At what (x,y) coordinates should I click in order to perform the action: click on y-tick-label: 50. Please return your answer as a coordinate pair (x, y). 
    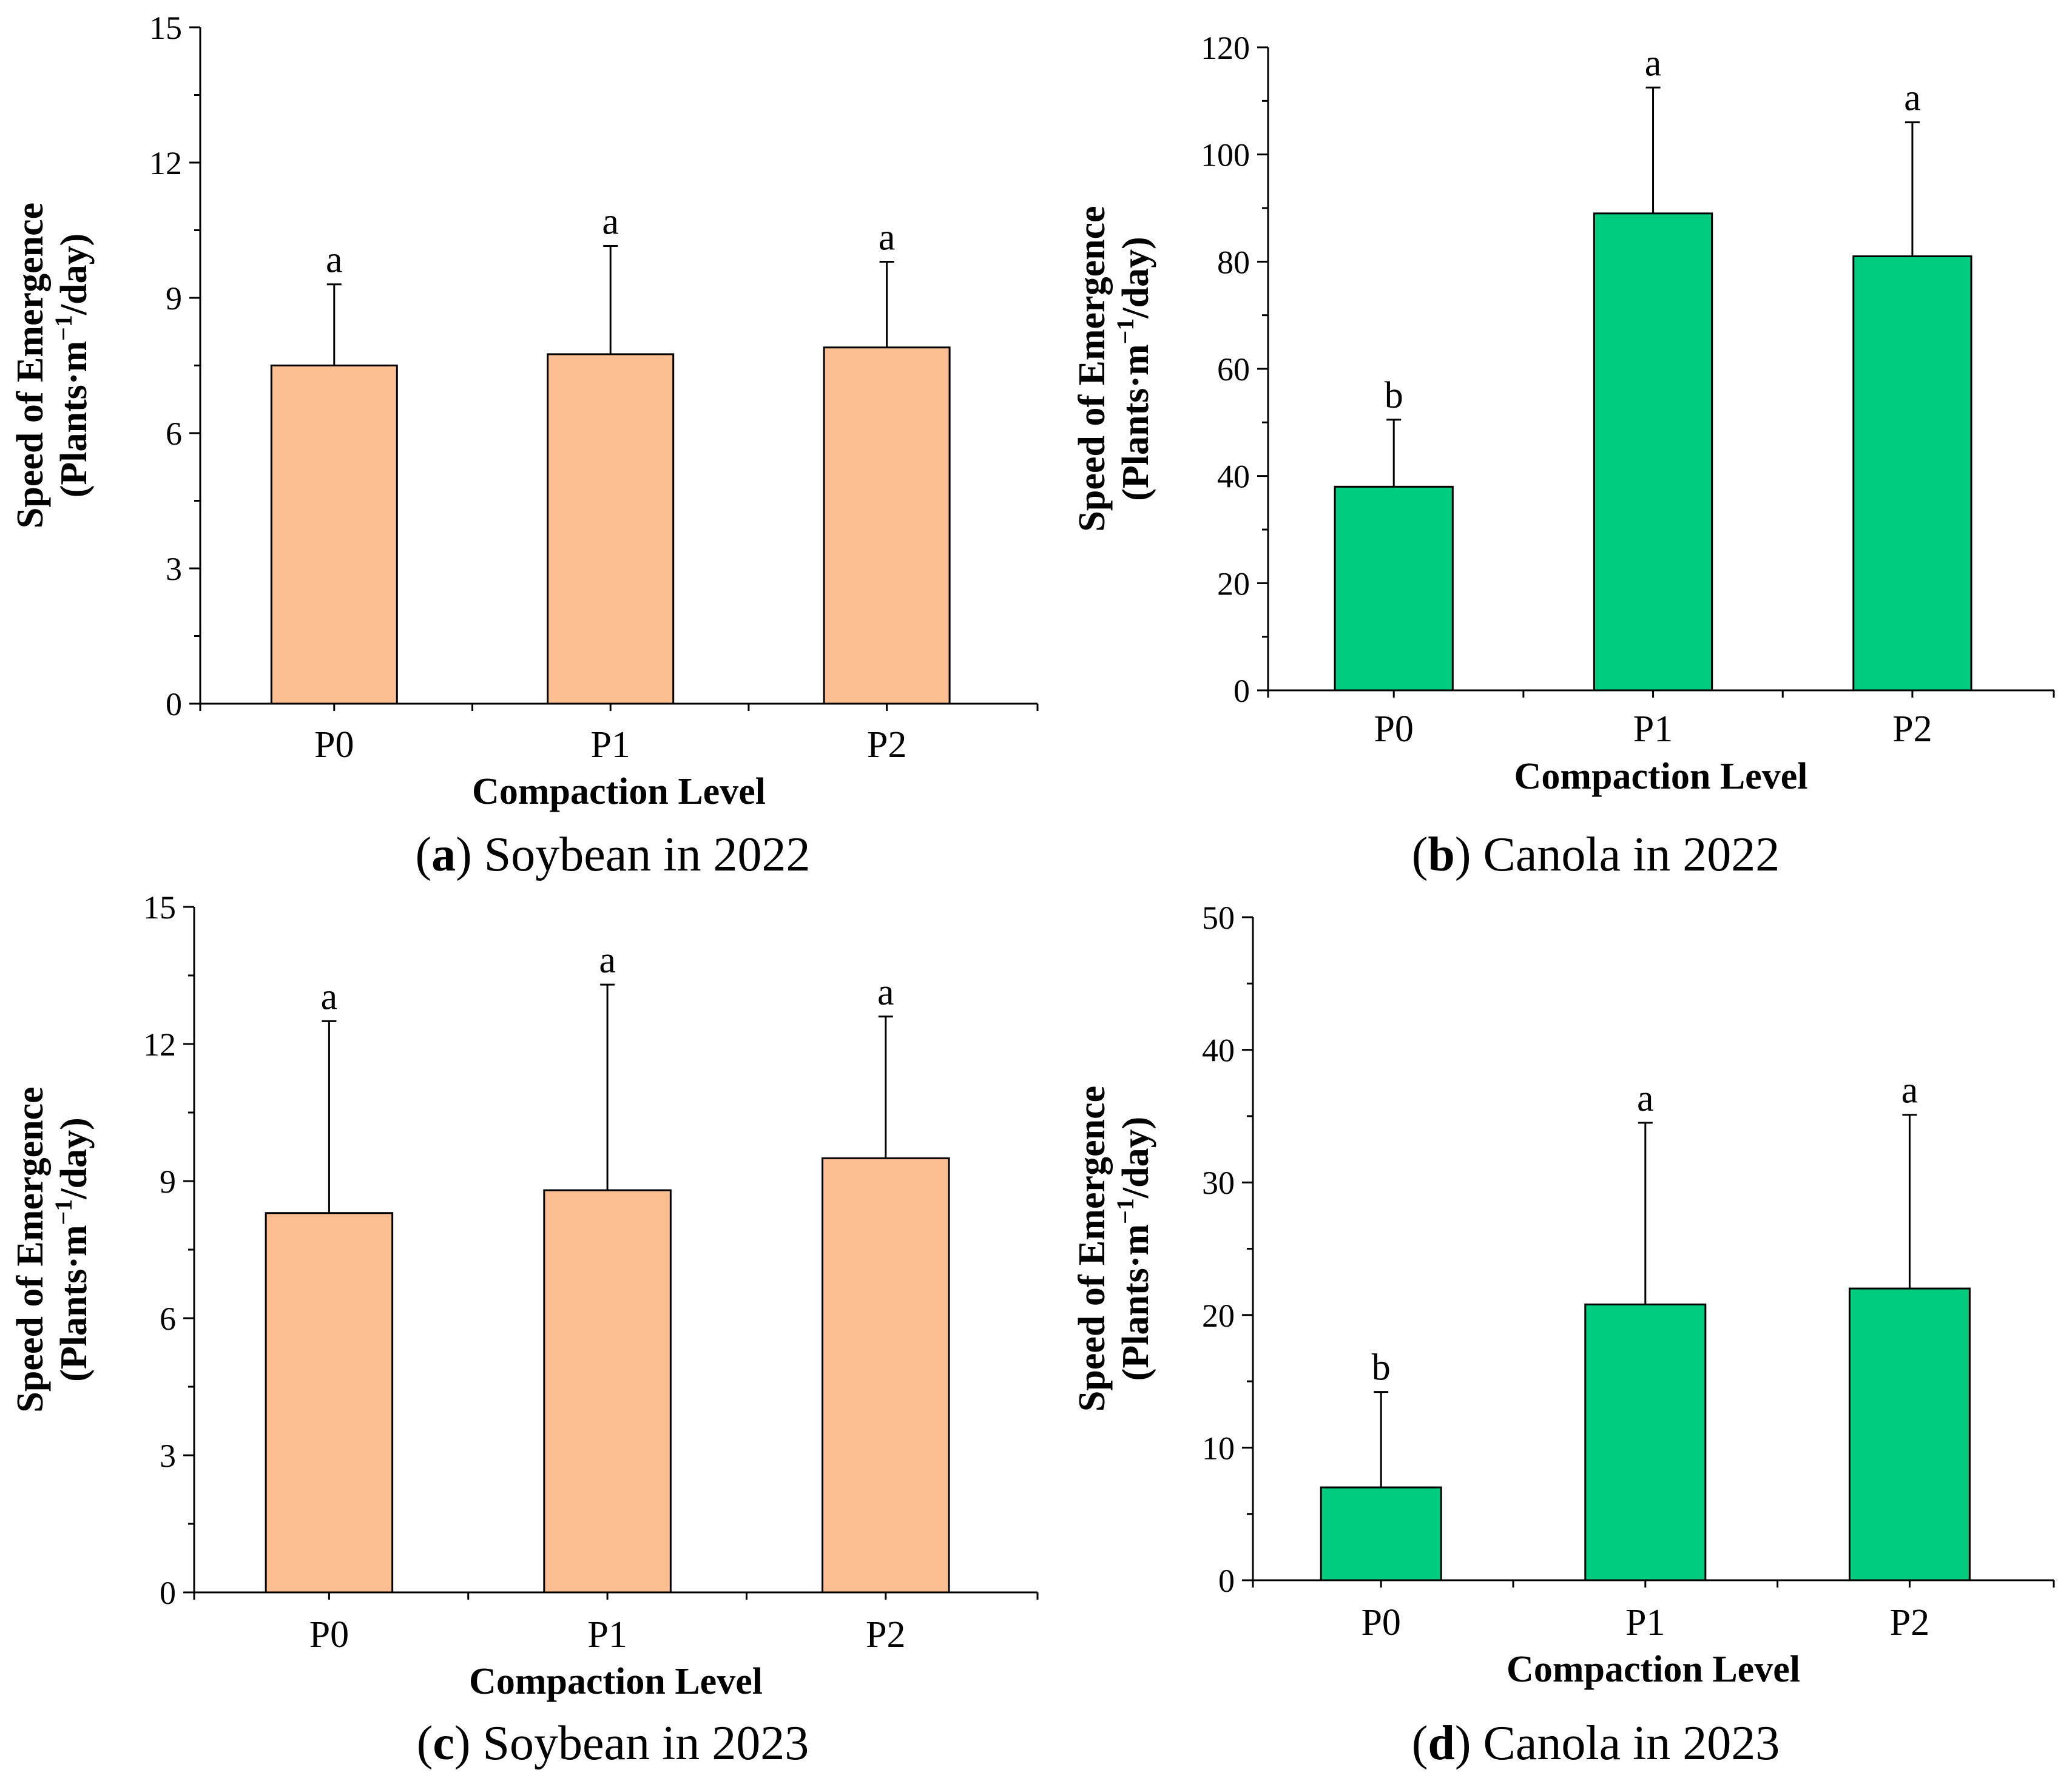
    Looking at the image, I should click on (1218, 918).